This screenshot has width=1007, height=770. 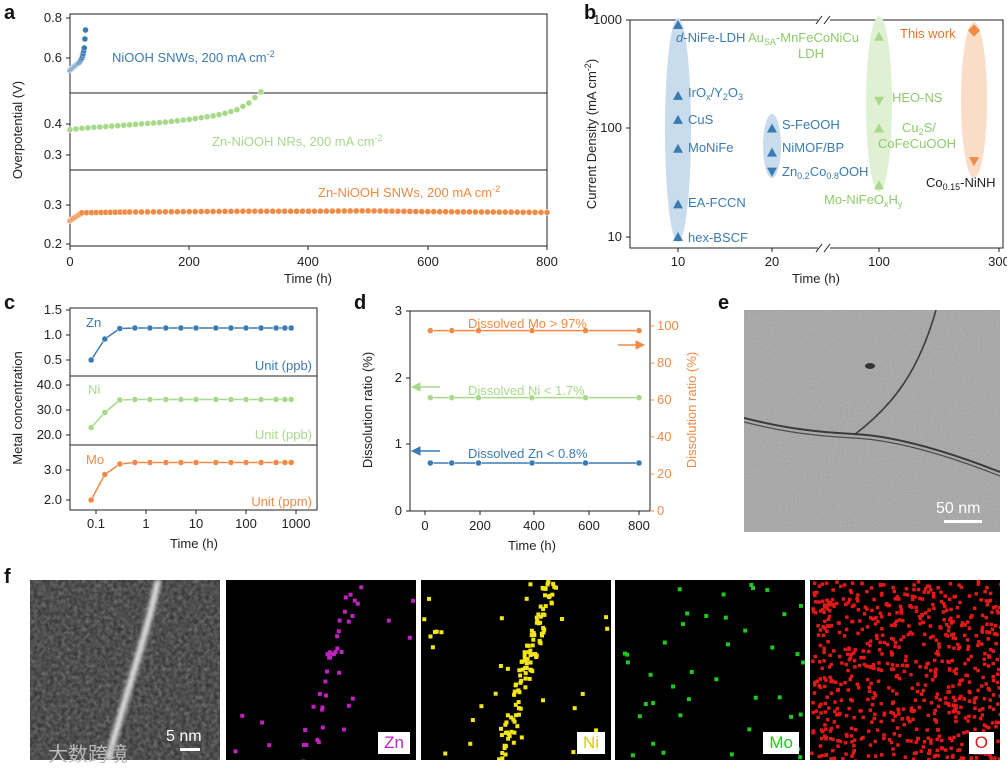 What do you see at coordinates (710, 670) in the screenshot?
I see `eds-map-mo: Mo` at bounding box center [710, 670].